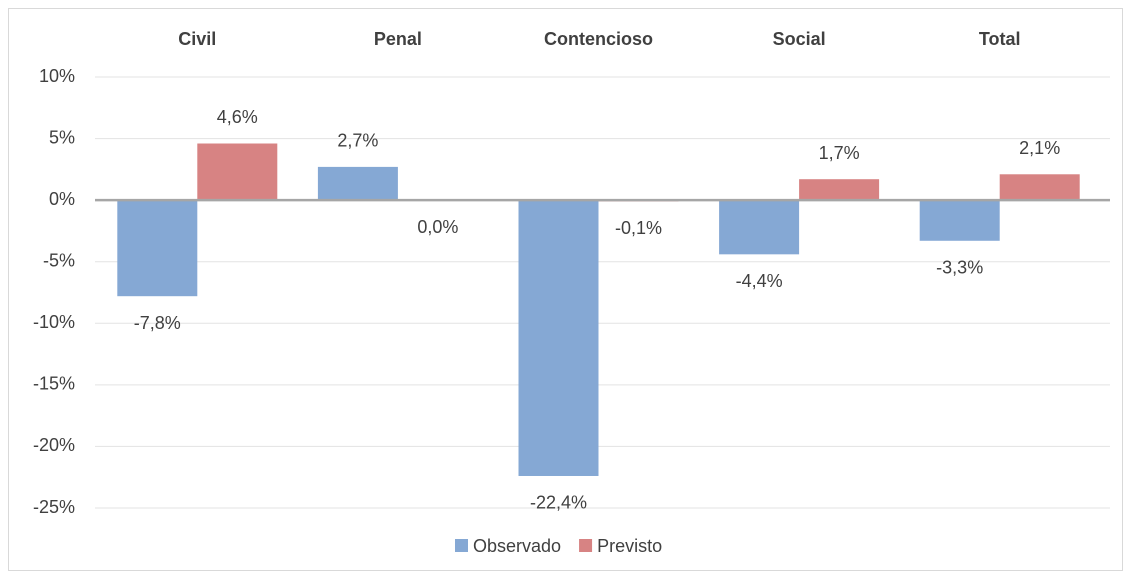 This screenshot has height=579, width=1132. What do you see at coordinates (54, 384) in the screenshot?
I see `y-tick-label: -15%` at bounding box center [54, 384].